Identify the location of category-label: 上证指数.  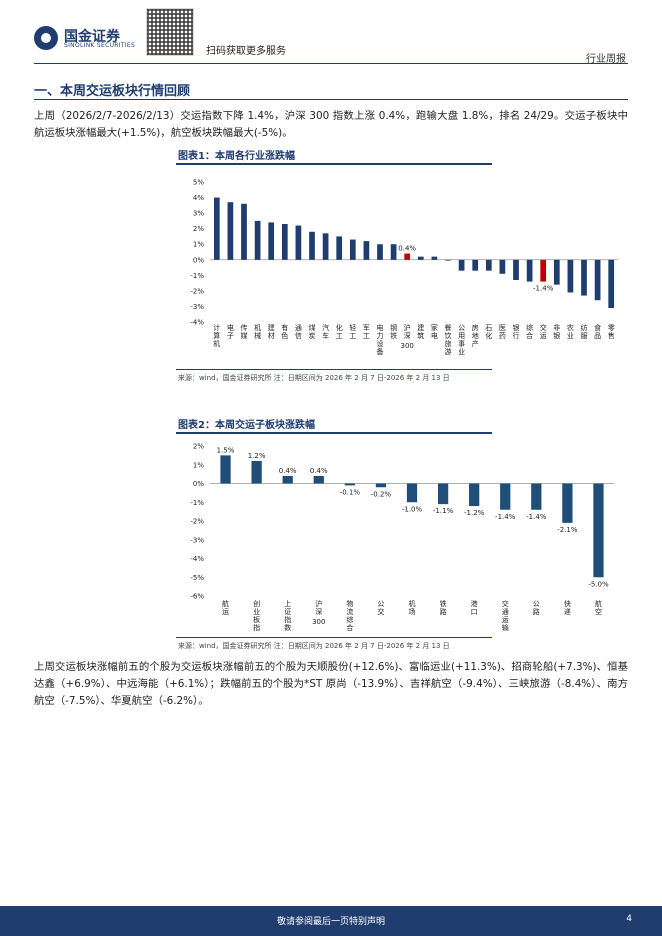
(287, 615).